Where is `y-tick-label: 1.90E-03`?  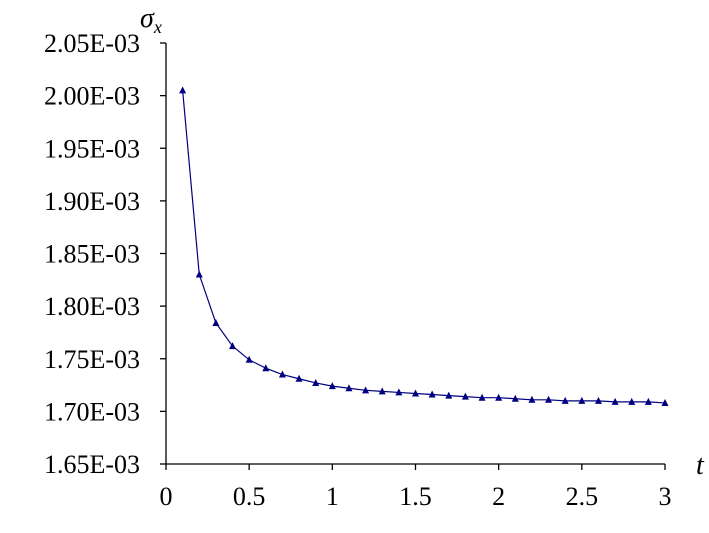 y-tick-label: 1.90E-03 is located at coordinates (92, 201).